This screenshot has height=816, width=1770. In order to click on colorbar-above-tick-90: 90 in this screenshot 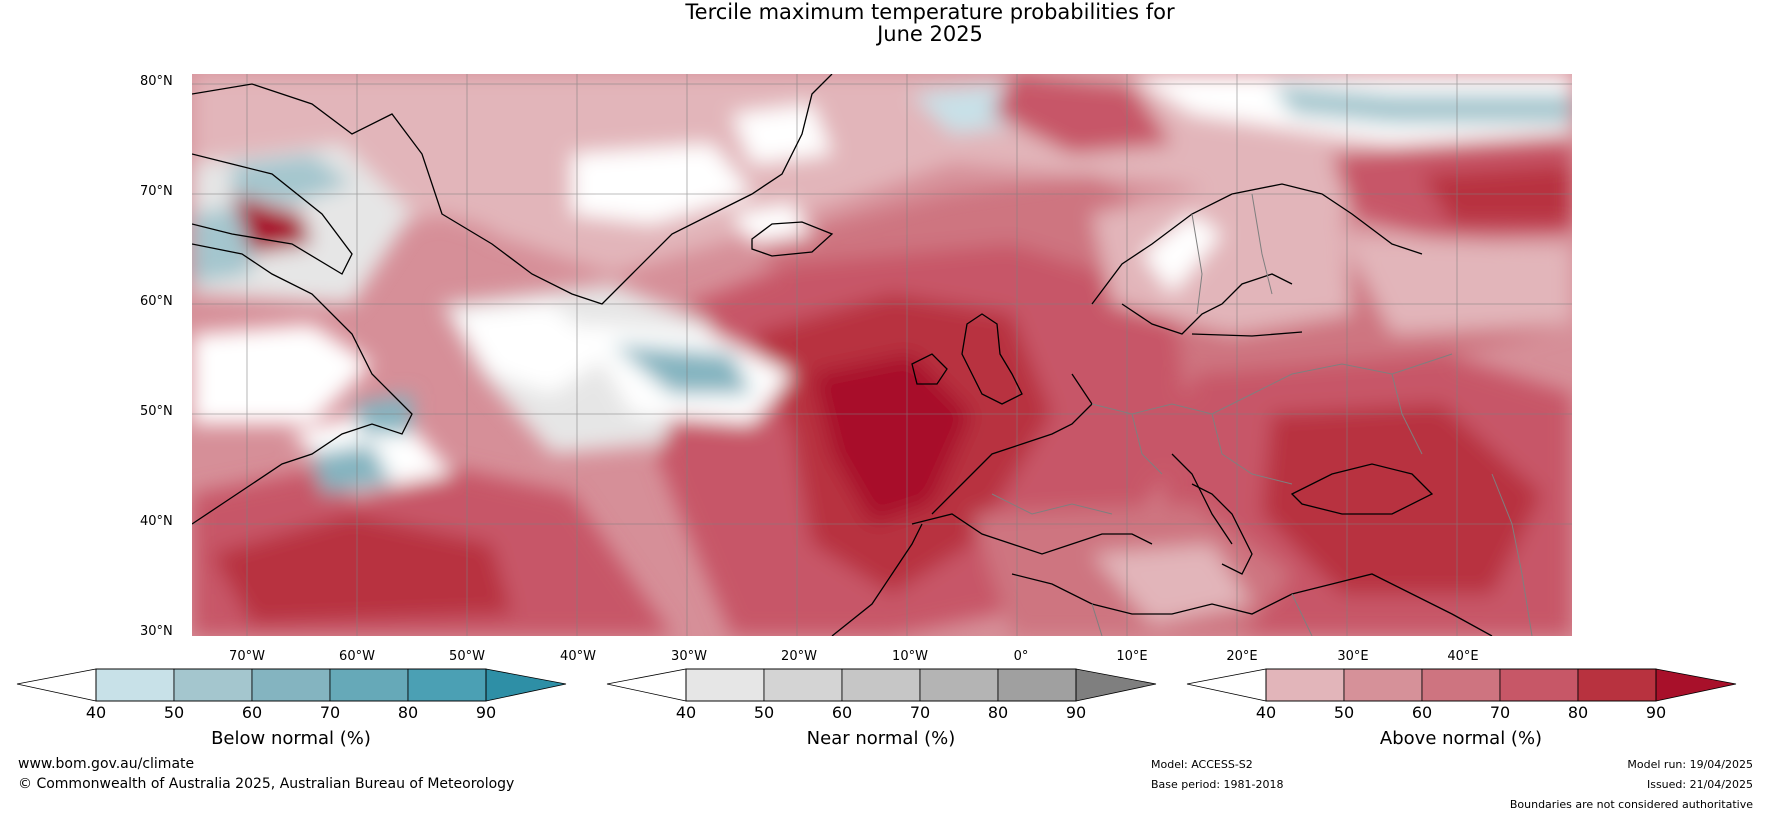, I will do `click(1656, 712)`.